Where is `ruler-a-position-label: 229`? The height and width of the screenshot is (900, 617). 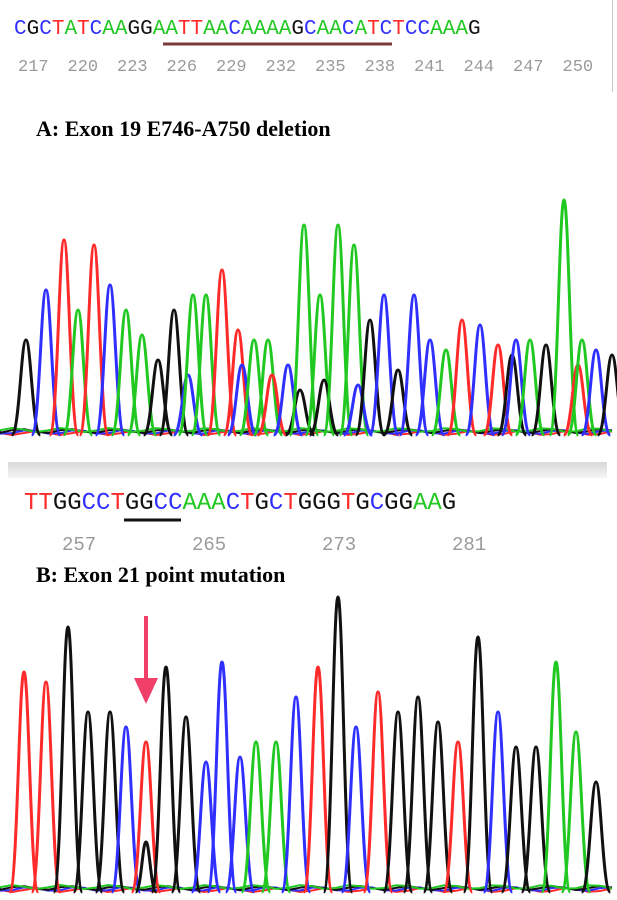 ruler-a-position-label: 229 is located at coordinates (231, 67).